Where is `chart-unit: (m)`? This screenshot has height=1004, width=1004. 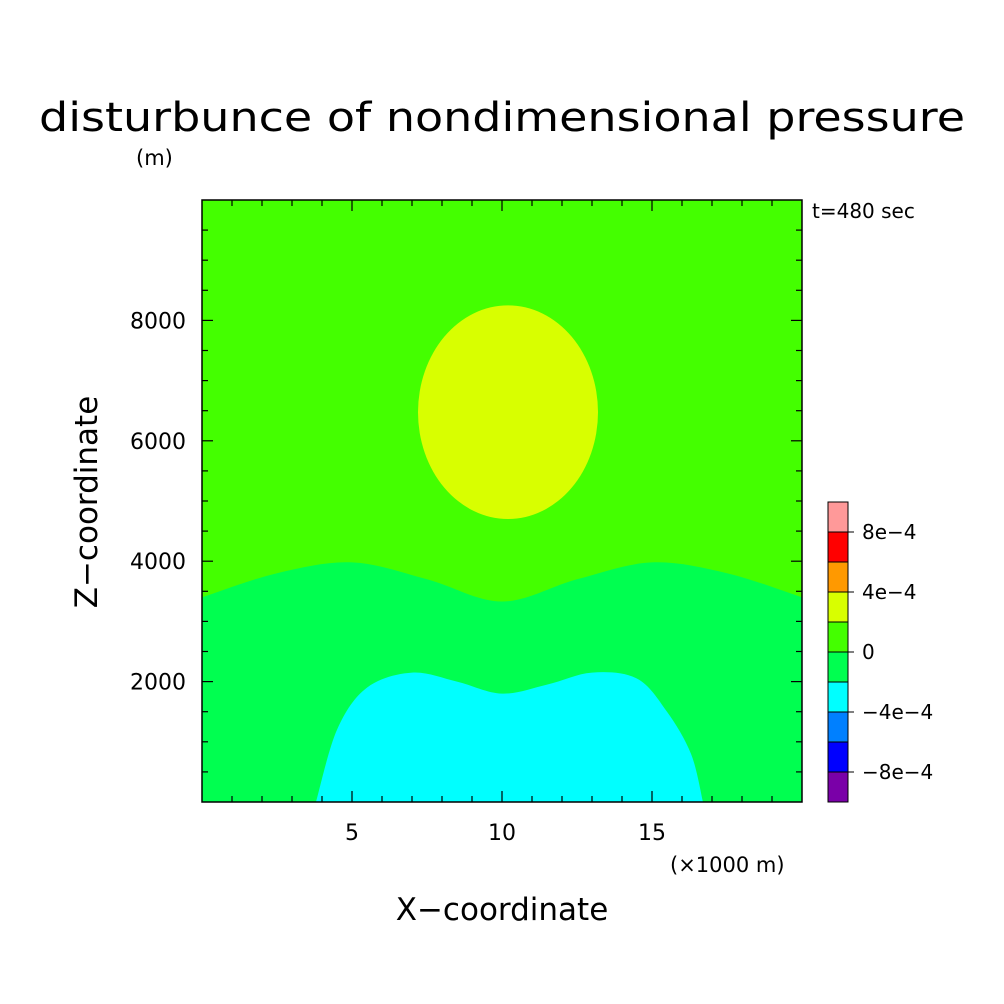
chart-unit: (m) is located at coordinates (154, 158).